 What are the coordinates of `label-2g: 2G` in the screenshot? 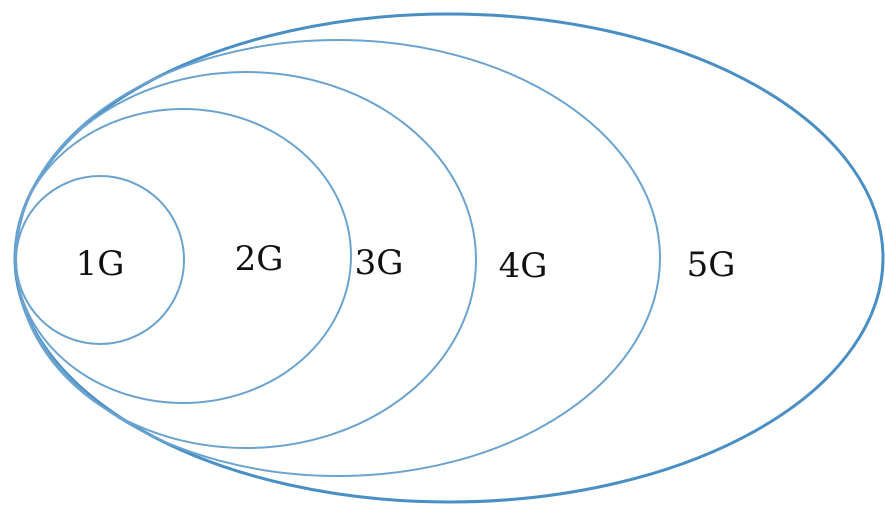 It's located at (259, 259).